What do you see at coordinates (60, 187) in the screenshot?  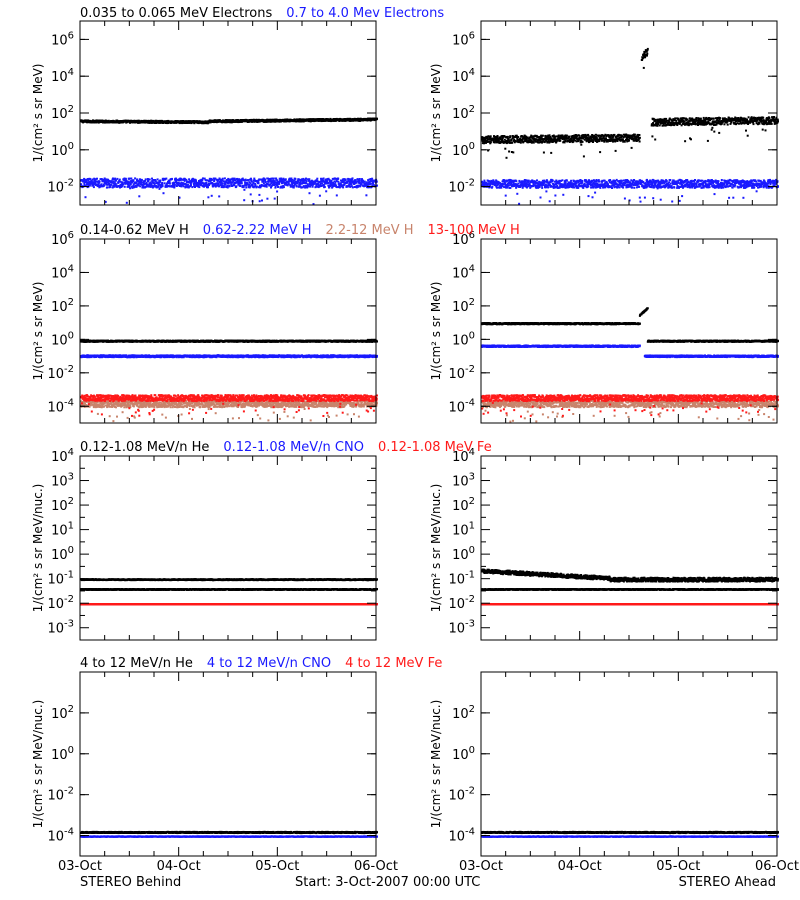 I see `y-tick-label: 10⁻²` at bounding box center [60, 187].